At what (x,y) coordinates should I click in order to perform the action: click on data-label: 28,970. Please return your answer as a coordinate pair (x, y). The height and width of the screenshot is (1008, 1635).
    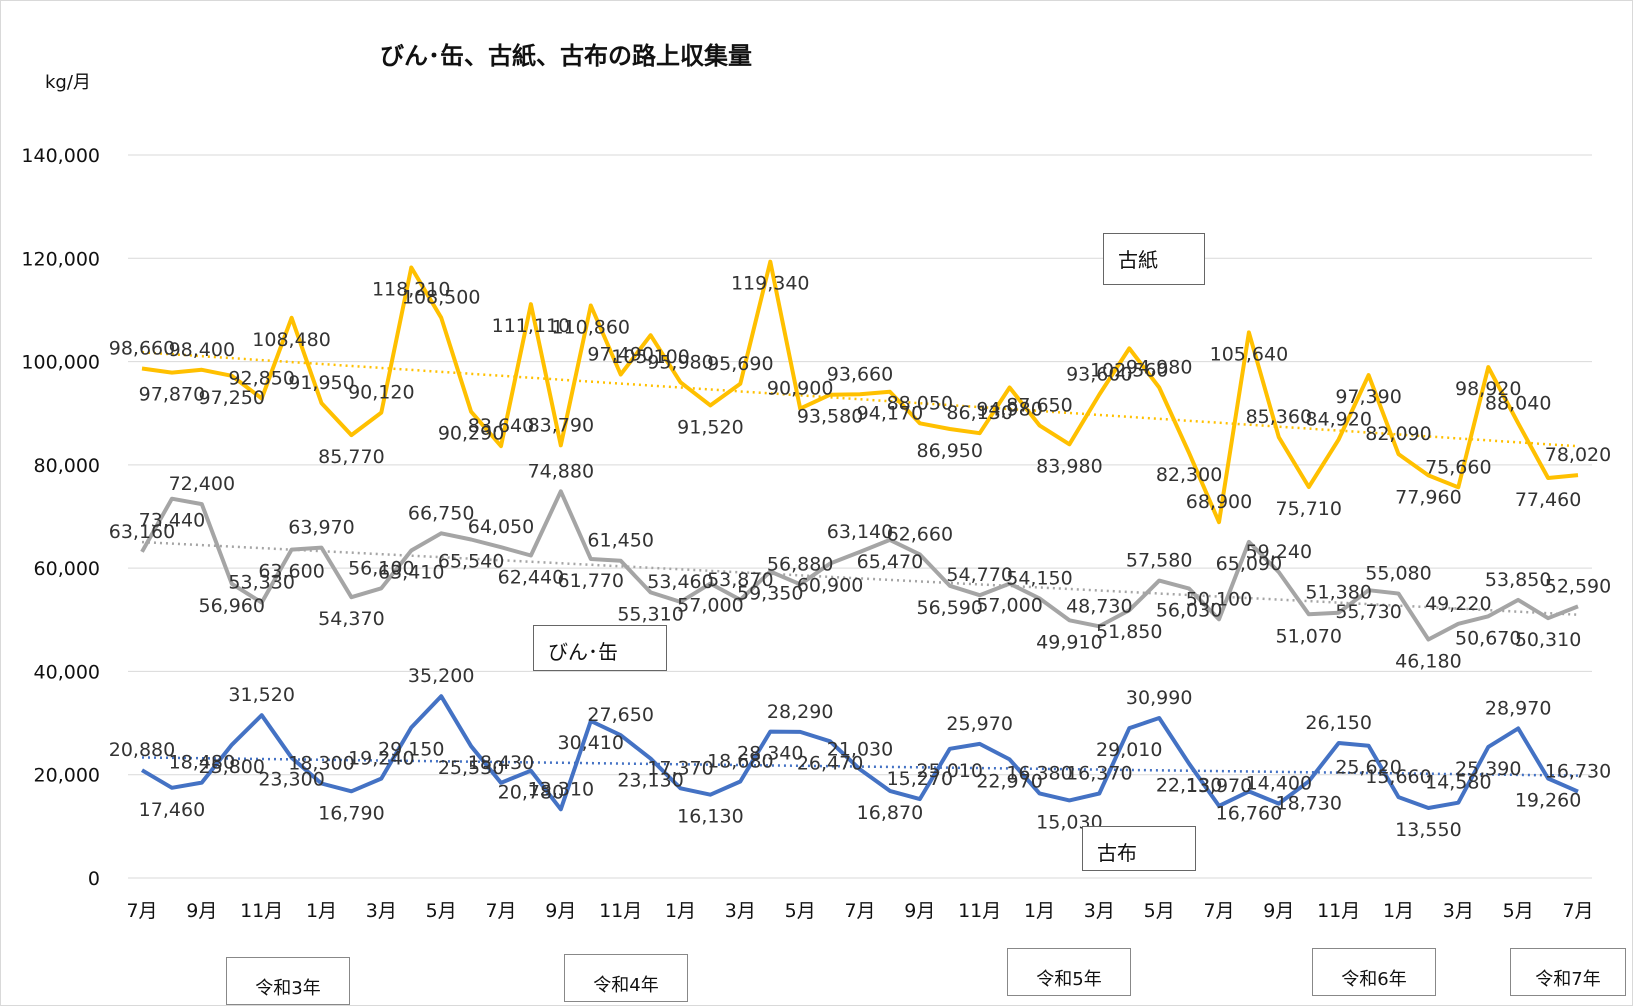
    Looking at the image, I should click on (1518, 708).